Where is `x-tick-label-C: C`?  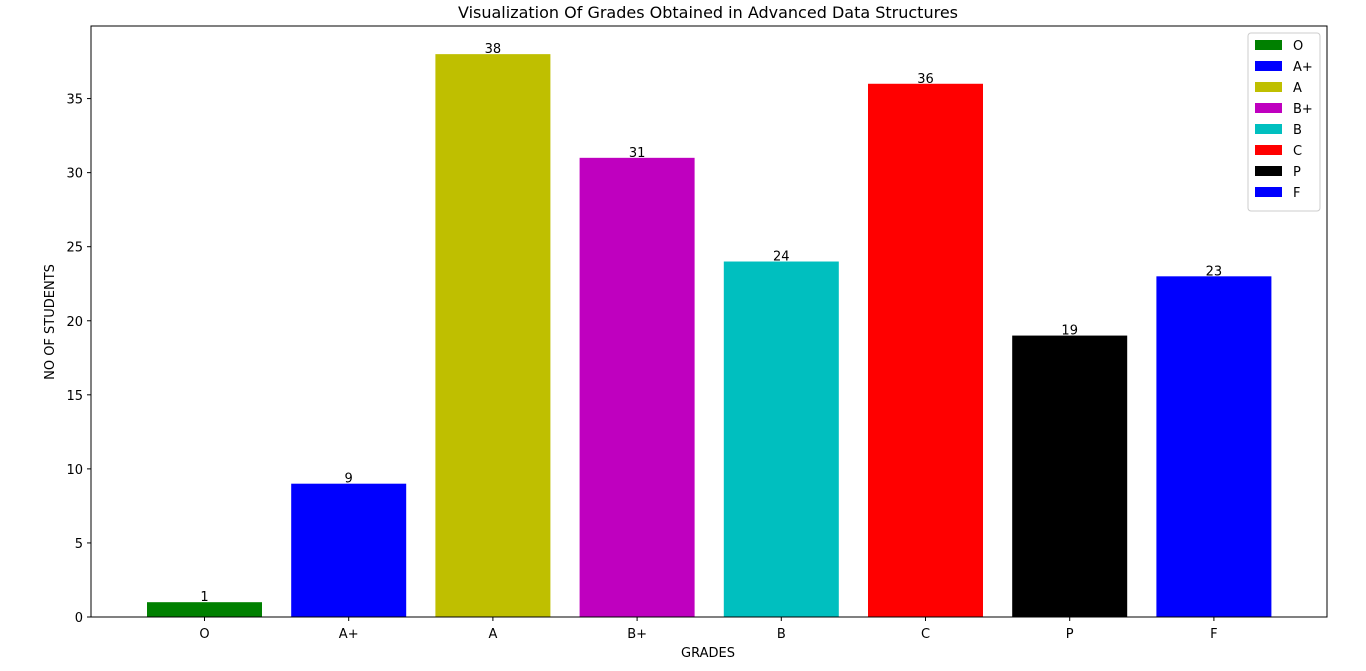
x-tick-label-C: C is located at coordinates (925, 634).